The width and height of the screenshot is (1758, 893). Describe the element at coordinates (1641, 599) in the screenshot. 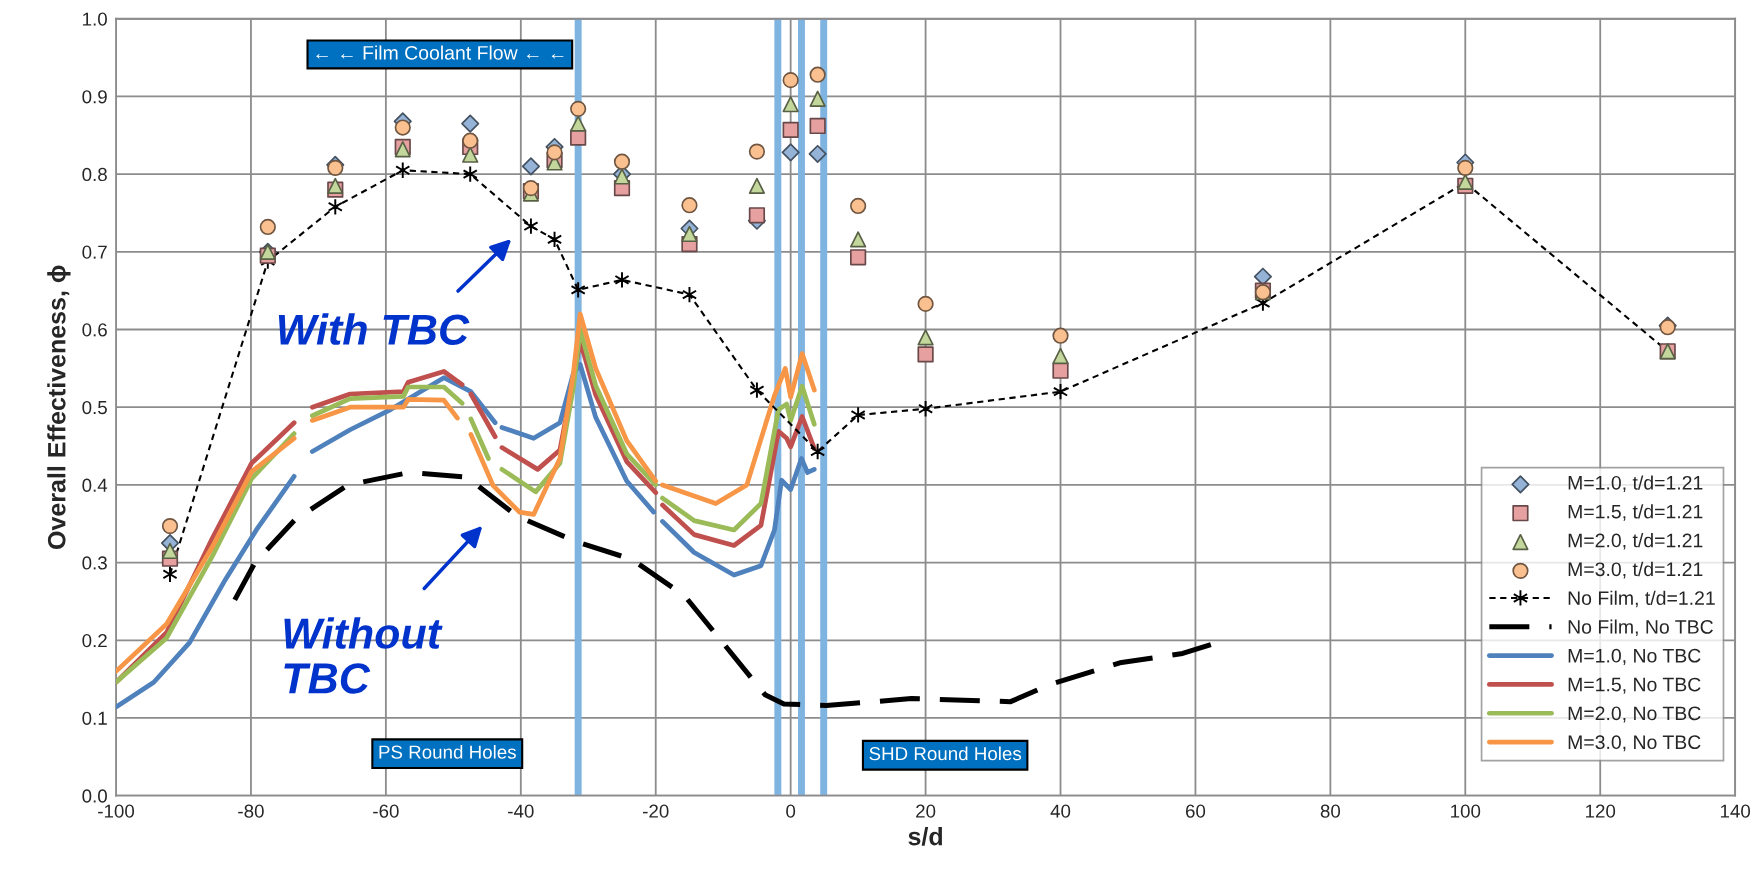

I see `legend-label: No Film, t/d=1.21` at that location.